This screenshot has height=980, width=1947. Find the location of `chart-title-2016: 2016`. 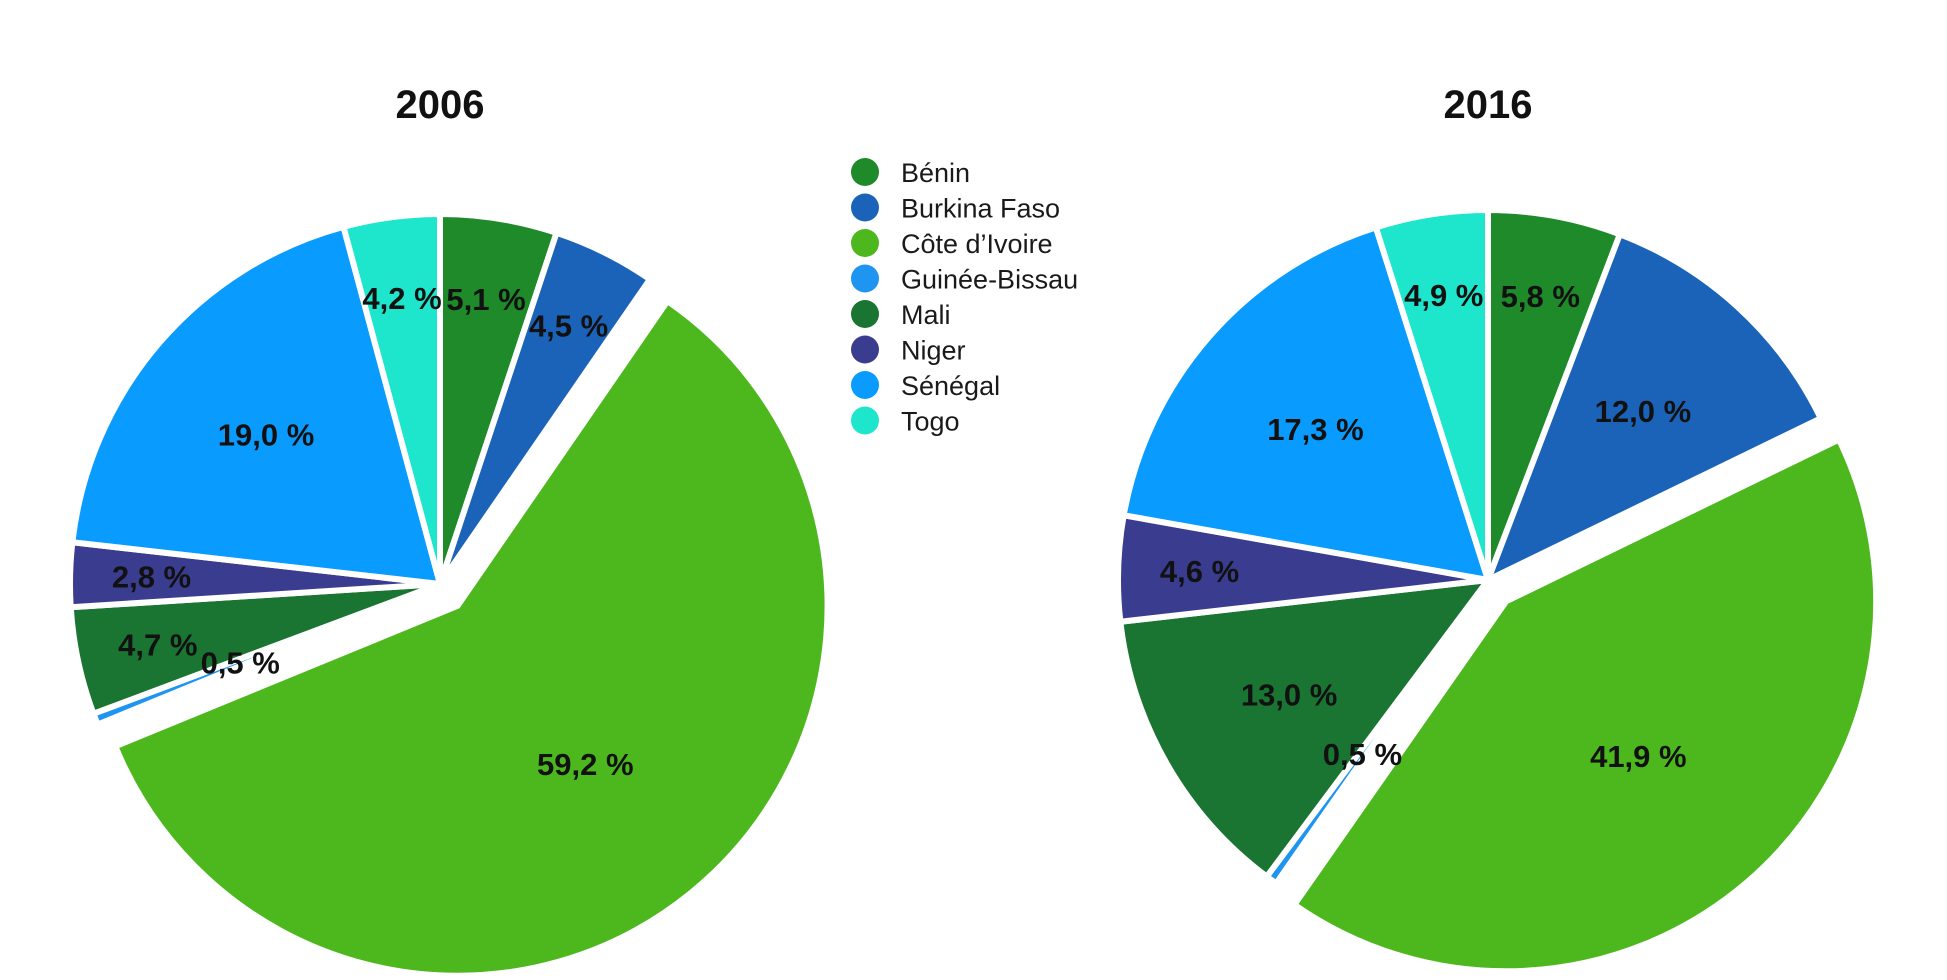

chart-title-2016: 2016 is located at coordinates (1488, 105).